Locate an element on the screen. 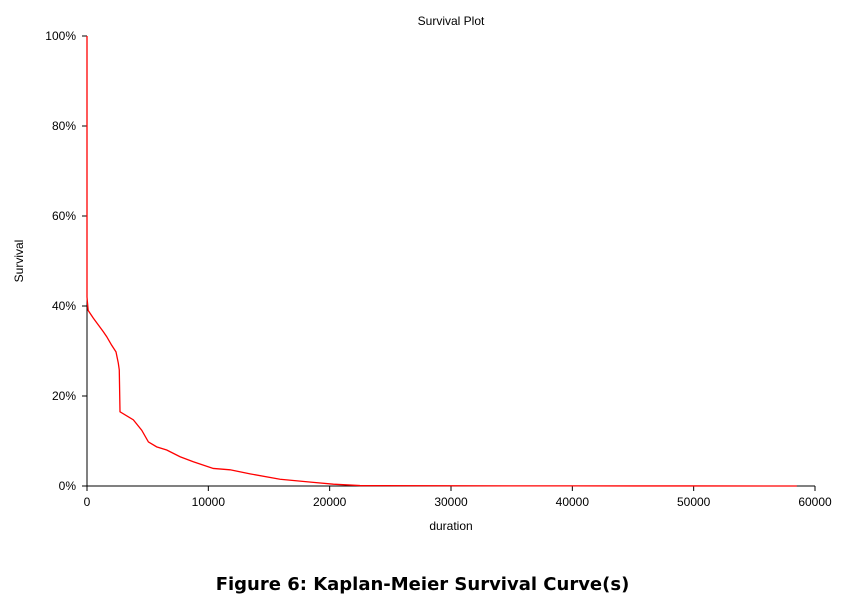  x-tick-label: 50000 is located at coordinates (694, 502).